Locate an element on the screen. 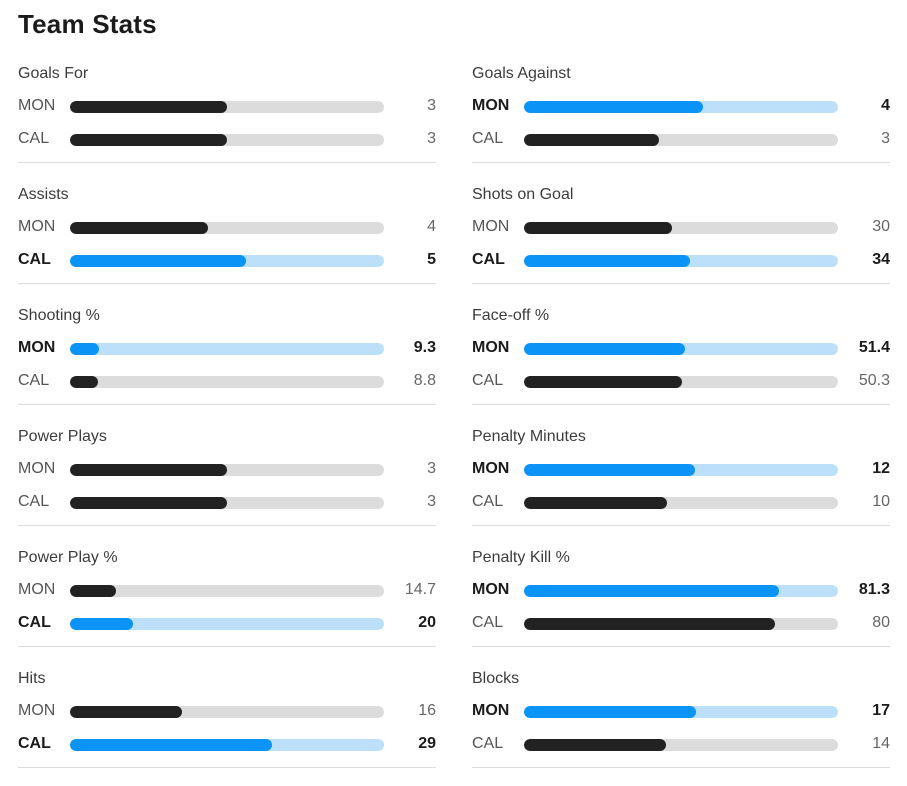 The height and width of the screenshot is (786, 907). team-row: MON 3 is located at coordinates (227, 469).